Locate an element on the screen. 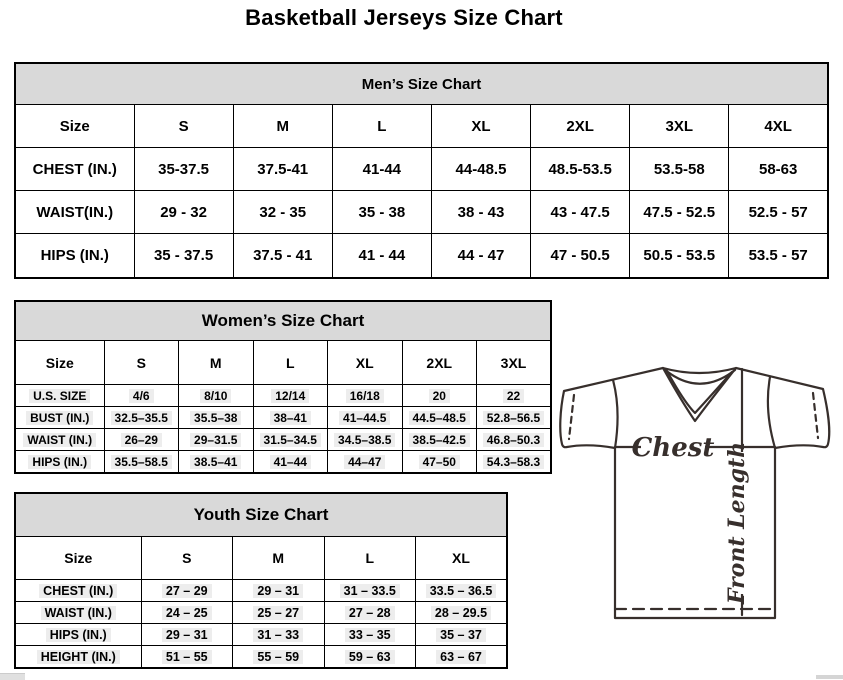  size-value: 51 – 55 is located at coordinates (186, 657).